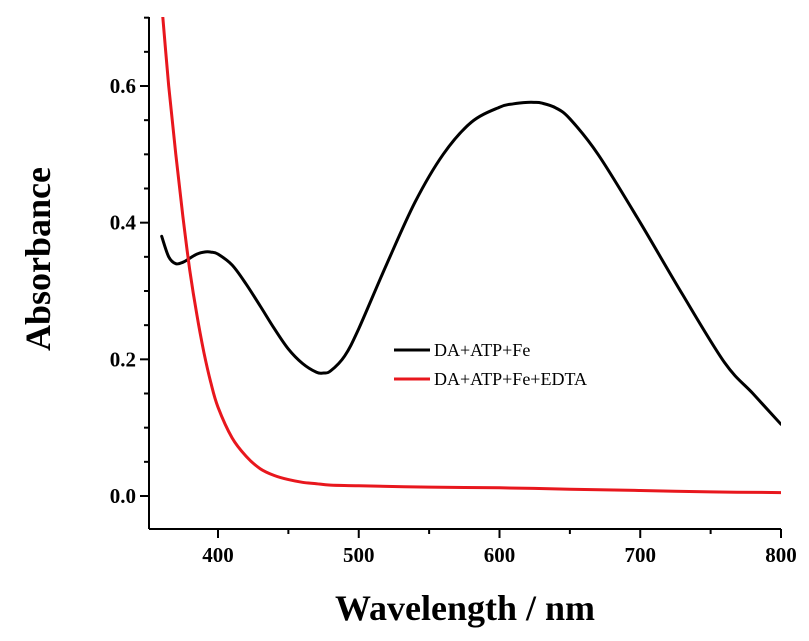 This screenshot has height=641, width=809. I want to click on y-tick-label: 0.2, so click(123, 359).